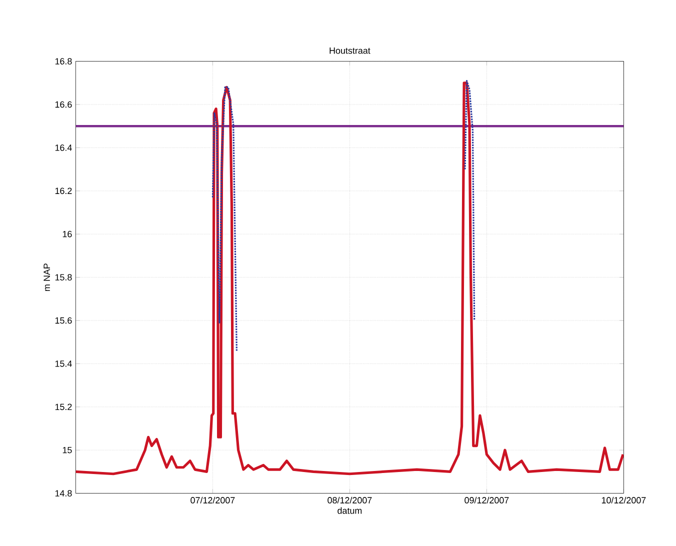 This screenshot has width=676, height=546. What do you see at coordinates (63, 493) in the screenshot?
I see `y-tick-label: 14.8` at bounding box center [63, 493].